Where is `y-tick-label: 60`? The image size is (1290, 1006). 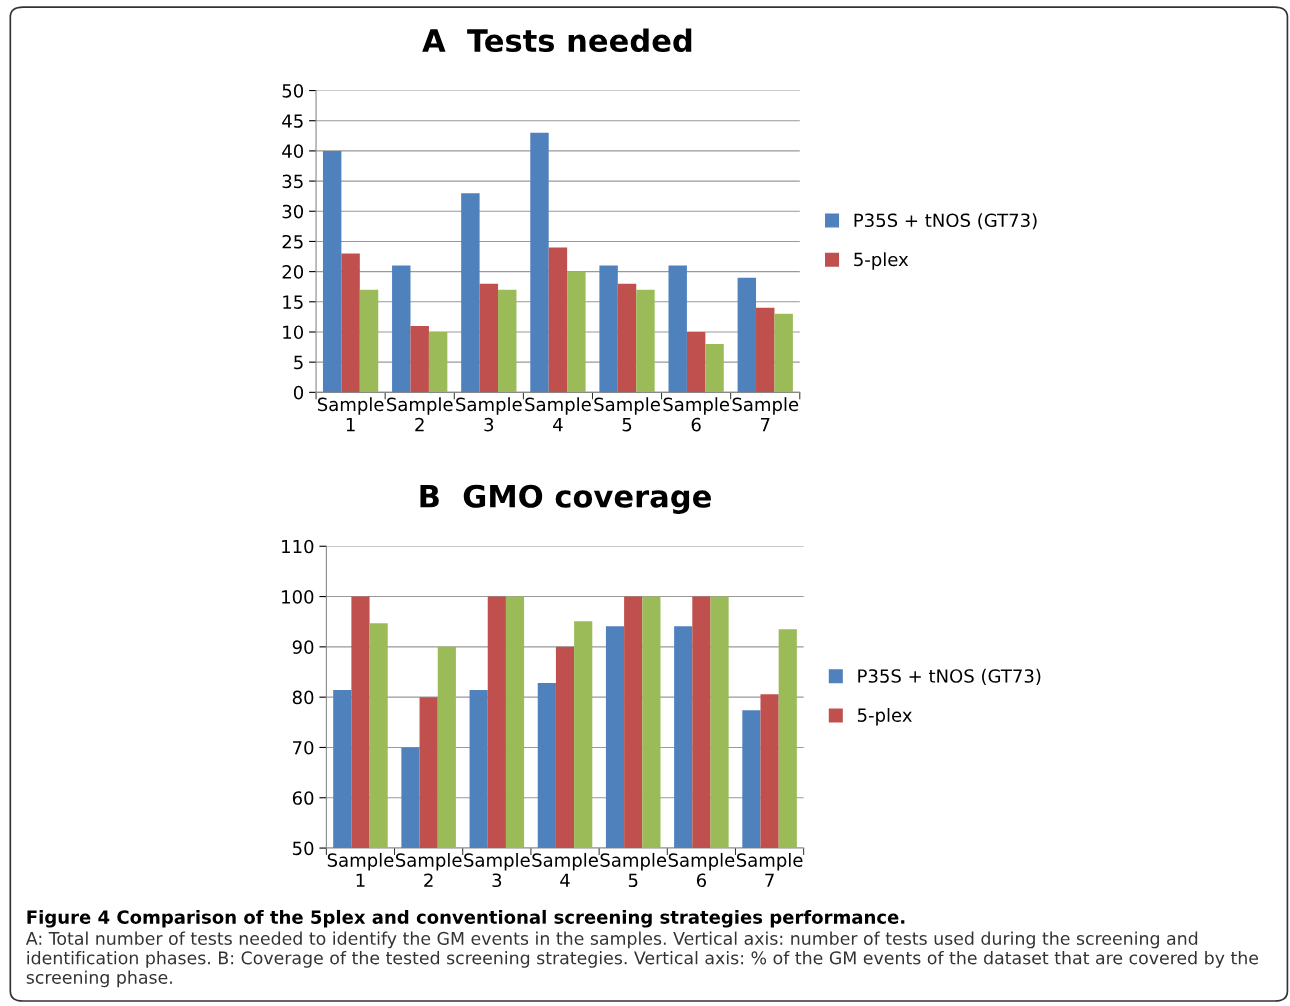
y-tick-label: 60 is located at coordinates (303, 798).